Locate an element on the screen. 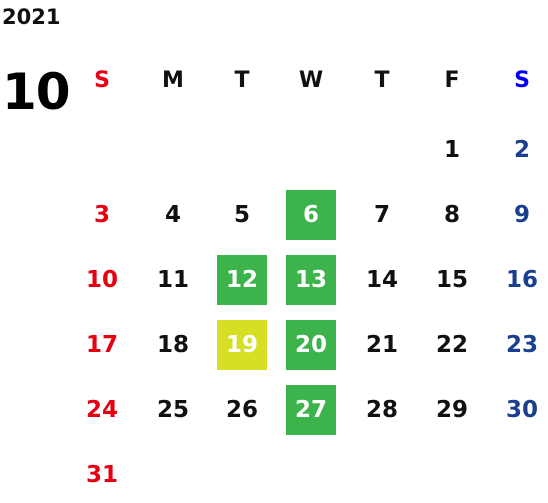 This screenshot has width=548, height=503. weekday-fri: F is located at coordinates (452, 80).